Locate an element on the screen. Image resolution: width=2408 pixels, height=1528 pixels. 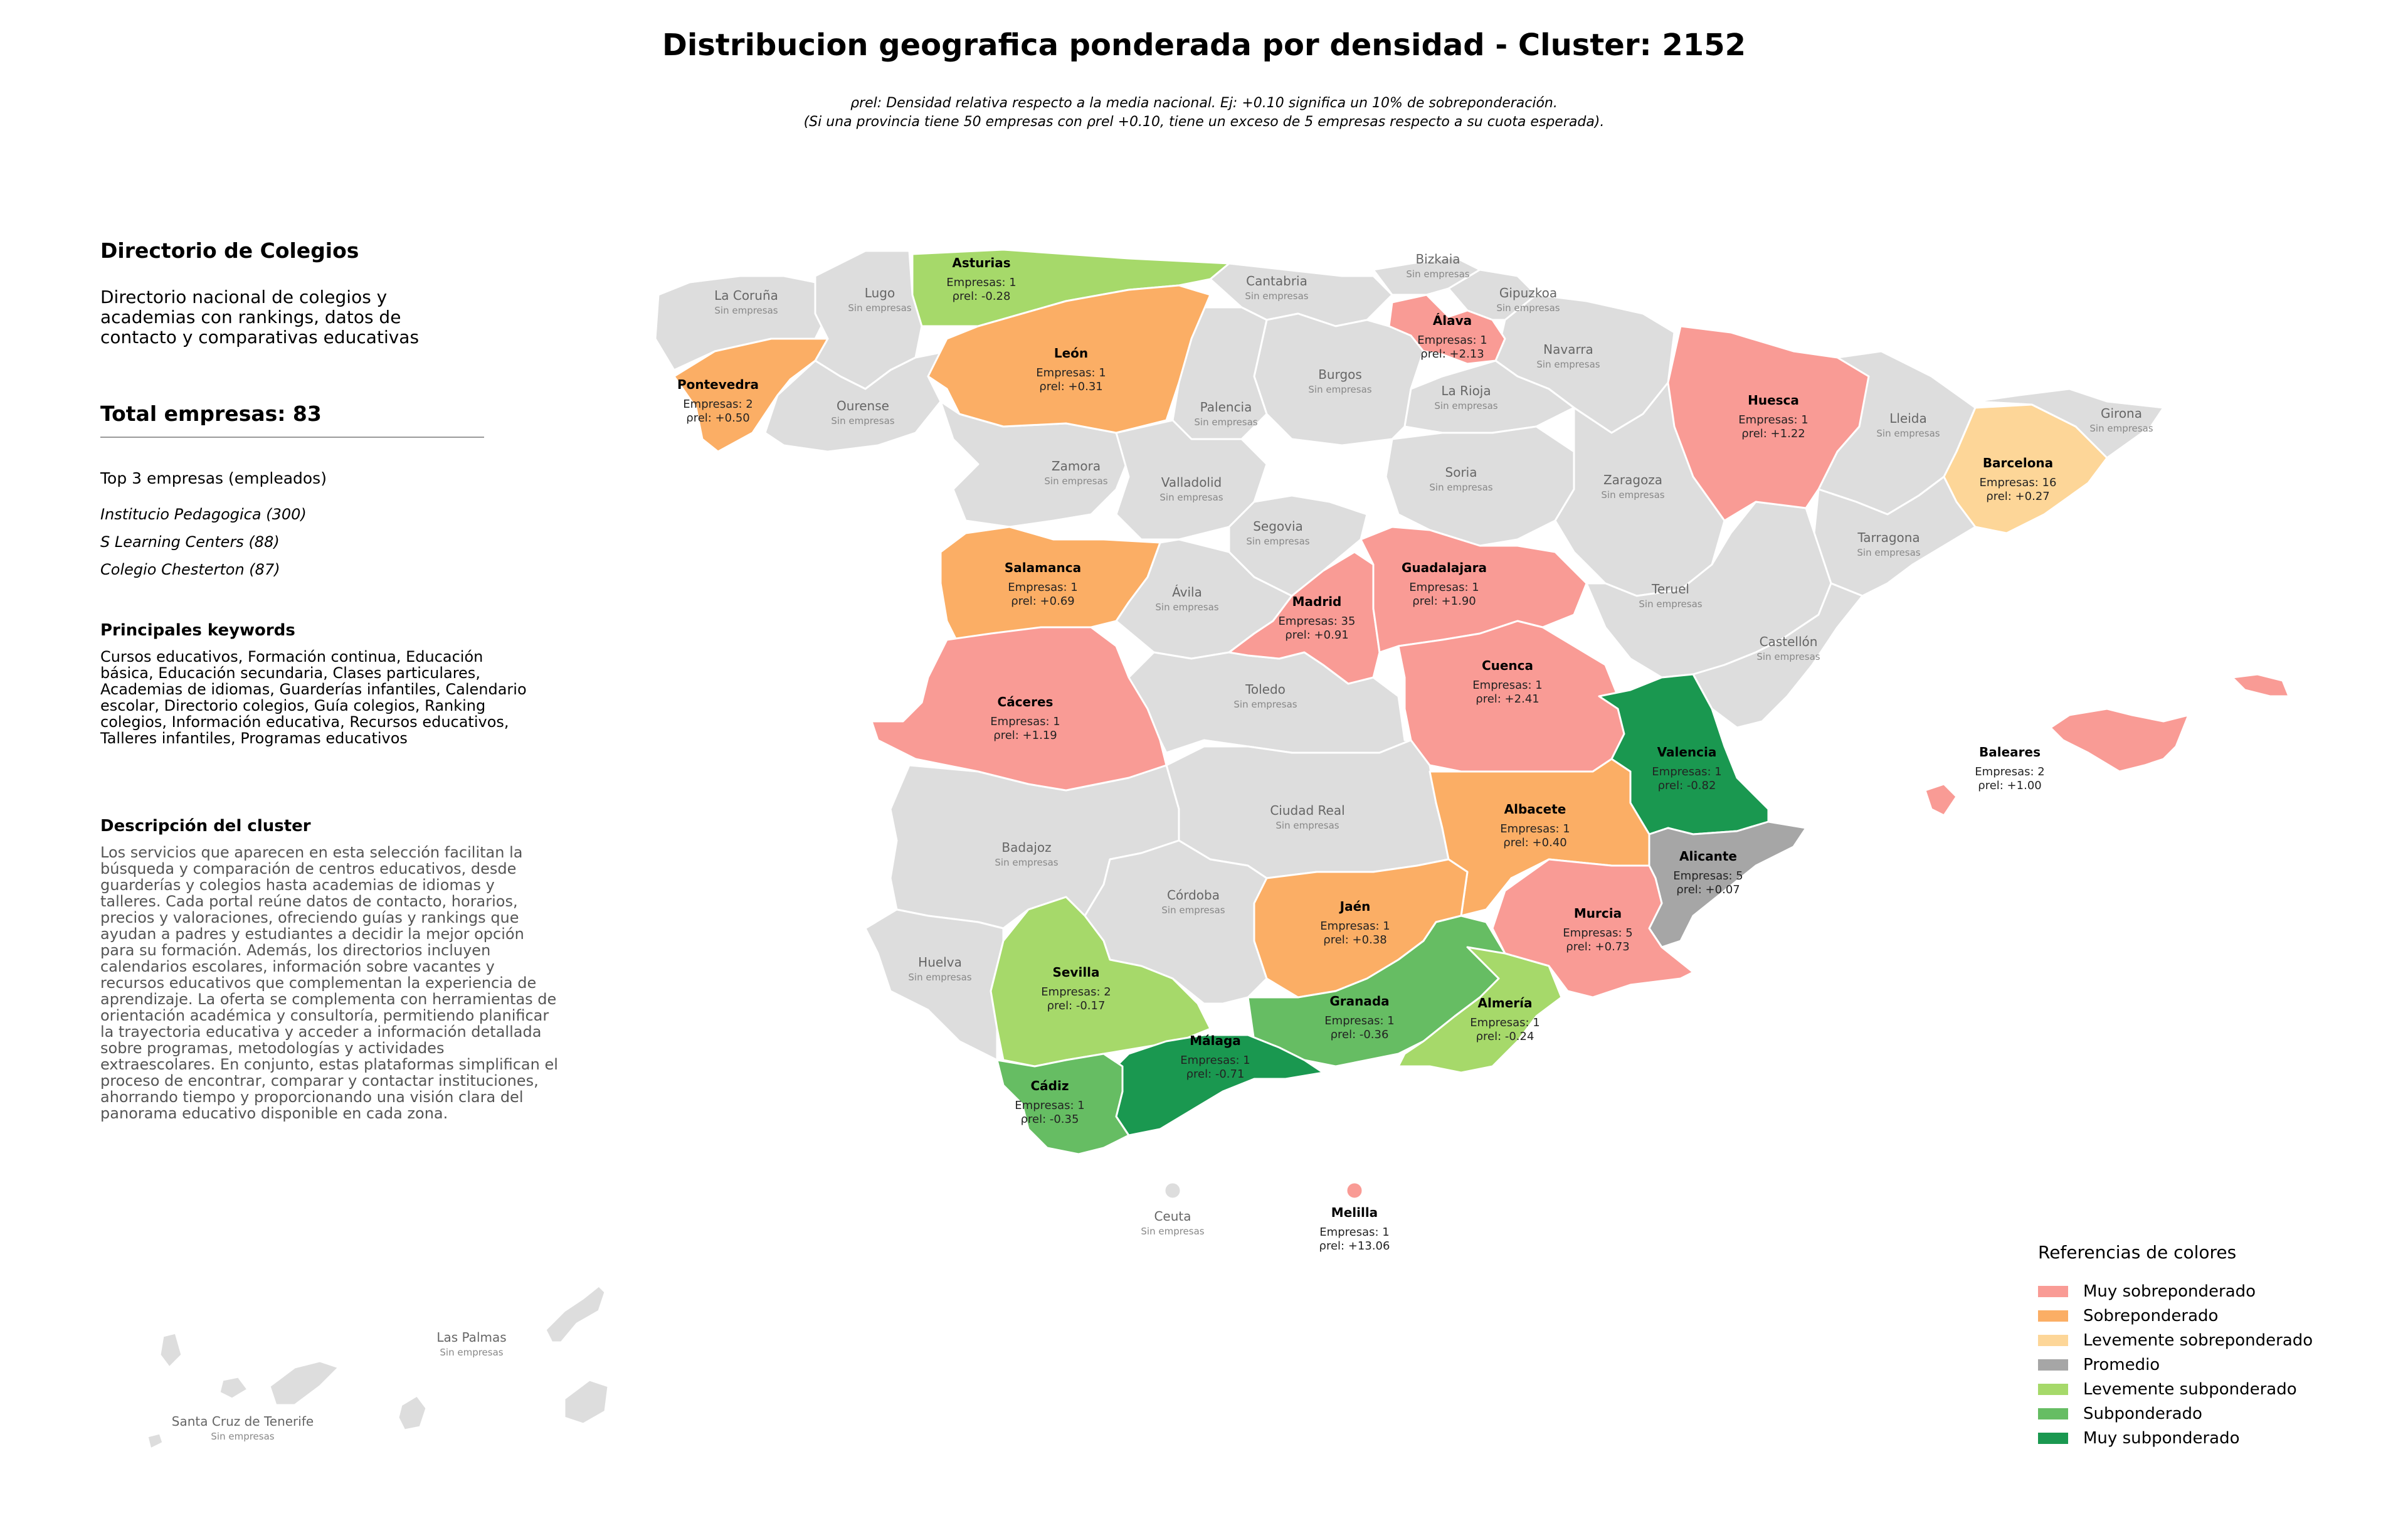
label-pontevedra: Pontevedra is located at coordinates (718, 384).